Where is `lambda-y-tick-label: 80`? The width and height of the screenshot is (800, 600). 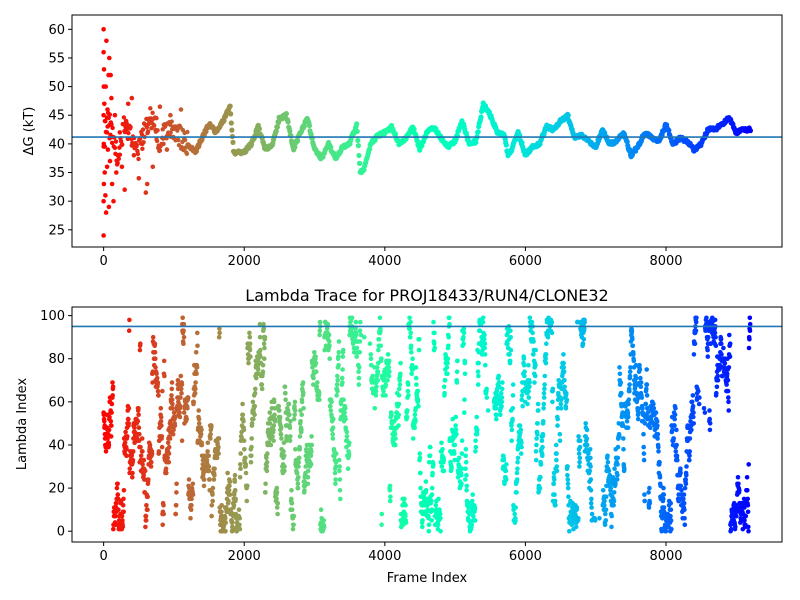 lambda-y-tick-label: 80 is located at coordinates (56, 359).